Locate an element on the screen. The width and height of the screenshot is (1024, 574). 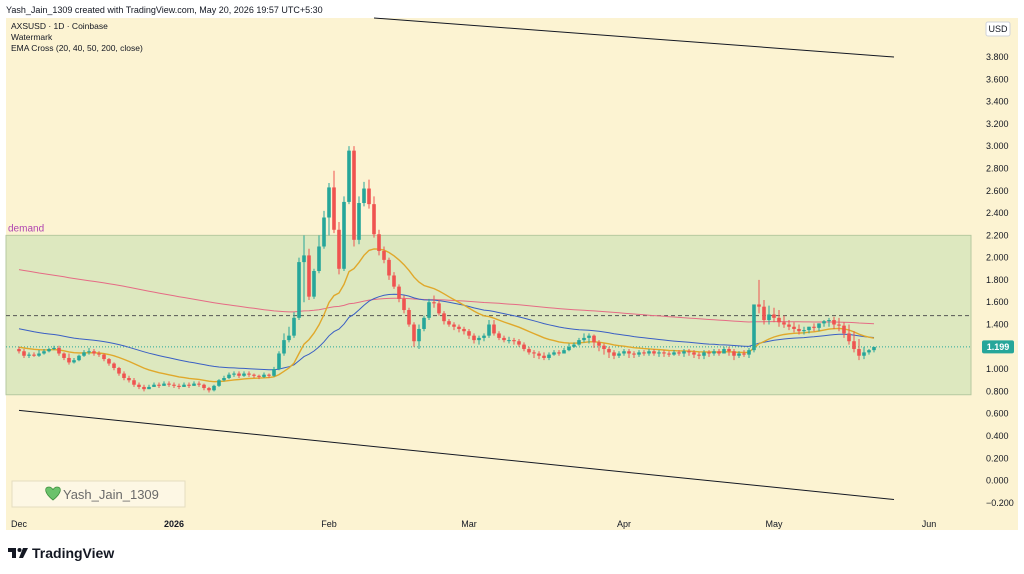
currency-badge: USD is located at coordinates (998, 29).